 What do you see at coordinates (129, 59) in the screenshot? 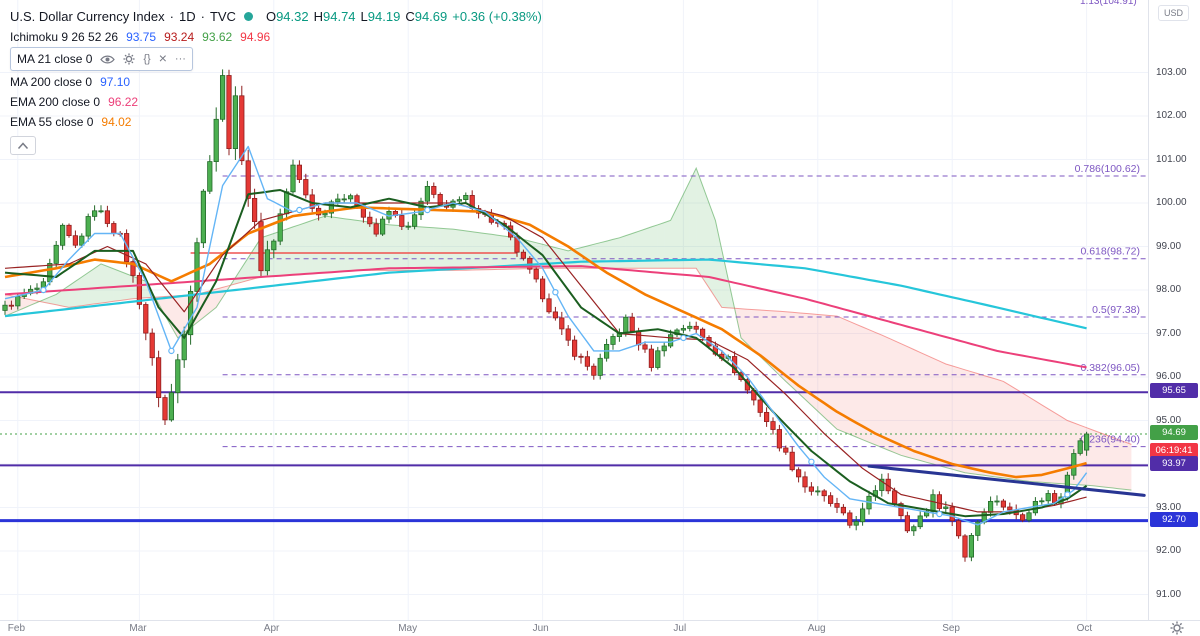
I see `indicator-settings-icon` at bounding box center [129, 59].